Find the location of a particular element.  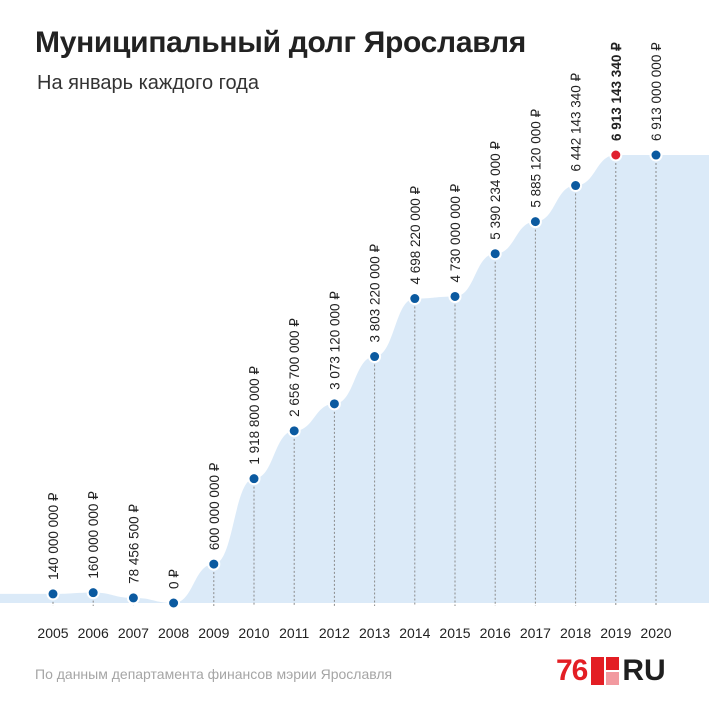

x-tick-label-2008: 2008 is located at coordinates (173, 633).